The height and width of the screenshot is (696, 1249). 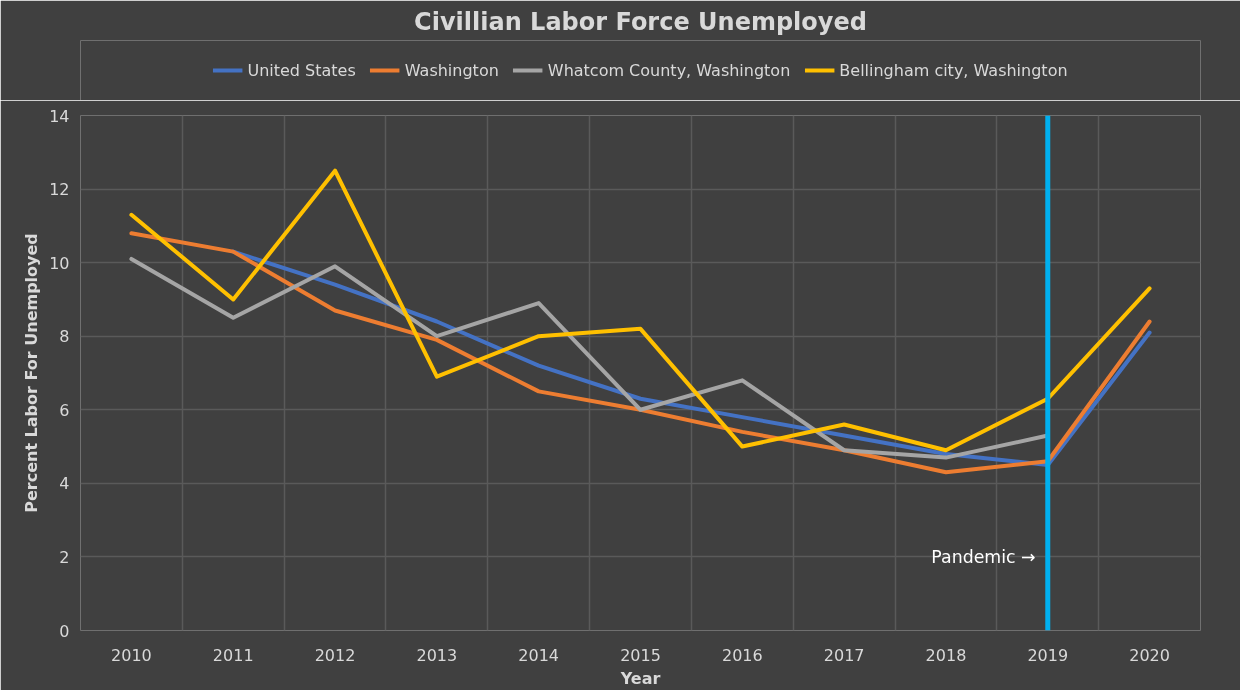 What do you see at coordinates (946, 655) in the screenshot?
I see `x-tick-label: 2018` at bounding box center [946, 655].